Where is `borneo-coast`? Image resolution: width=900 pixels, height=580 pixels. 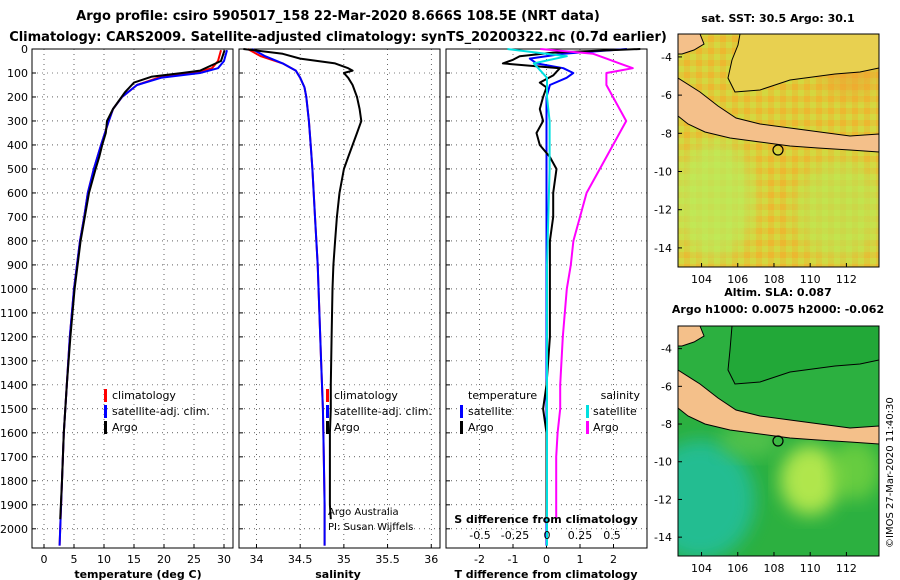
borneo-coast is located at coordinates (803, 63).